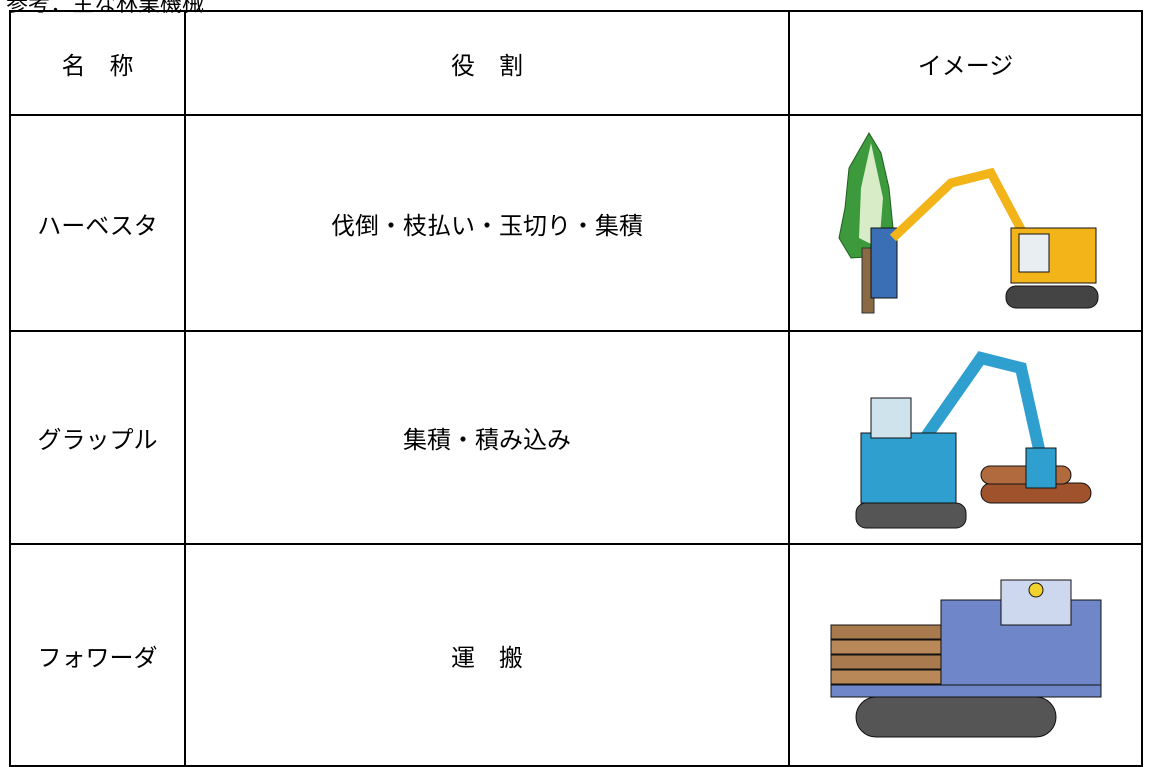 The width and height of the screenshot is (1149, 767). What do you see at coordinates (487, 223) in the screenshot?
I see `machine-role: 伐倒・枝払い・玉切り・集積` at bounding box center [487, 223].